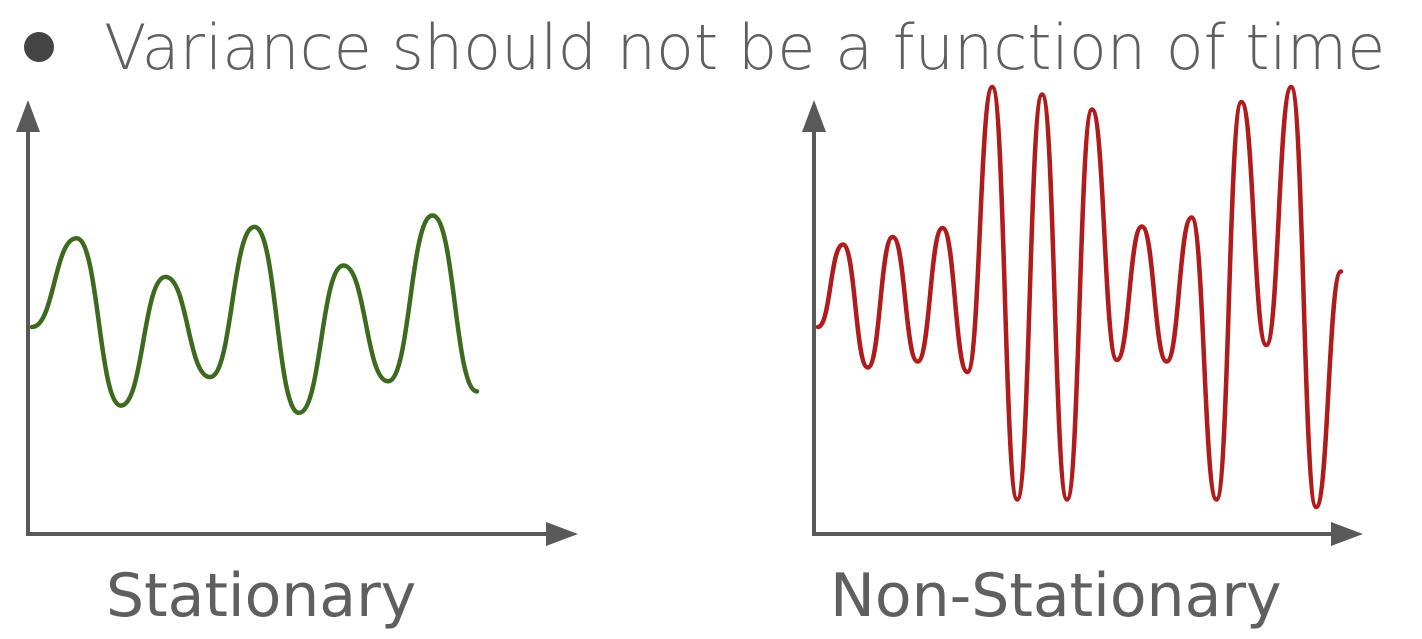 The height and width of the screenshot is (639, 1422). Describe the element at coordinates (1056, 596) in the screenshot. I see `non-stationary-caption: Non-Stationary` at that location.